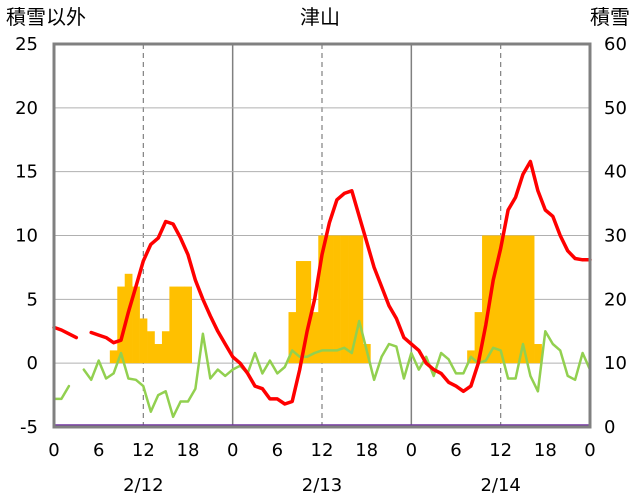 Image resolution: width=636 pixels, height=501 pixels. Describe the element at coordinates (32, 363) in the screenshot. I see `left-tick-label: 0` at that location.